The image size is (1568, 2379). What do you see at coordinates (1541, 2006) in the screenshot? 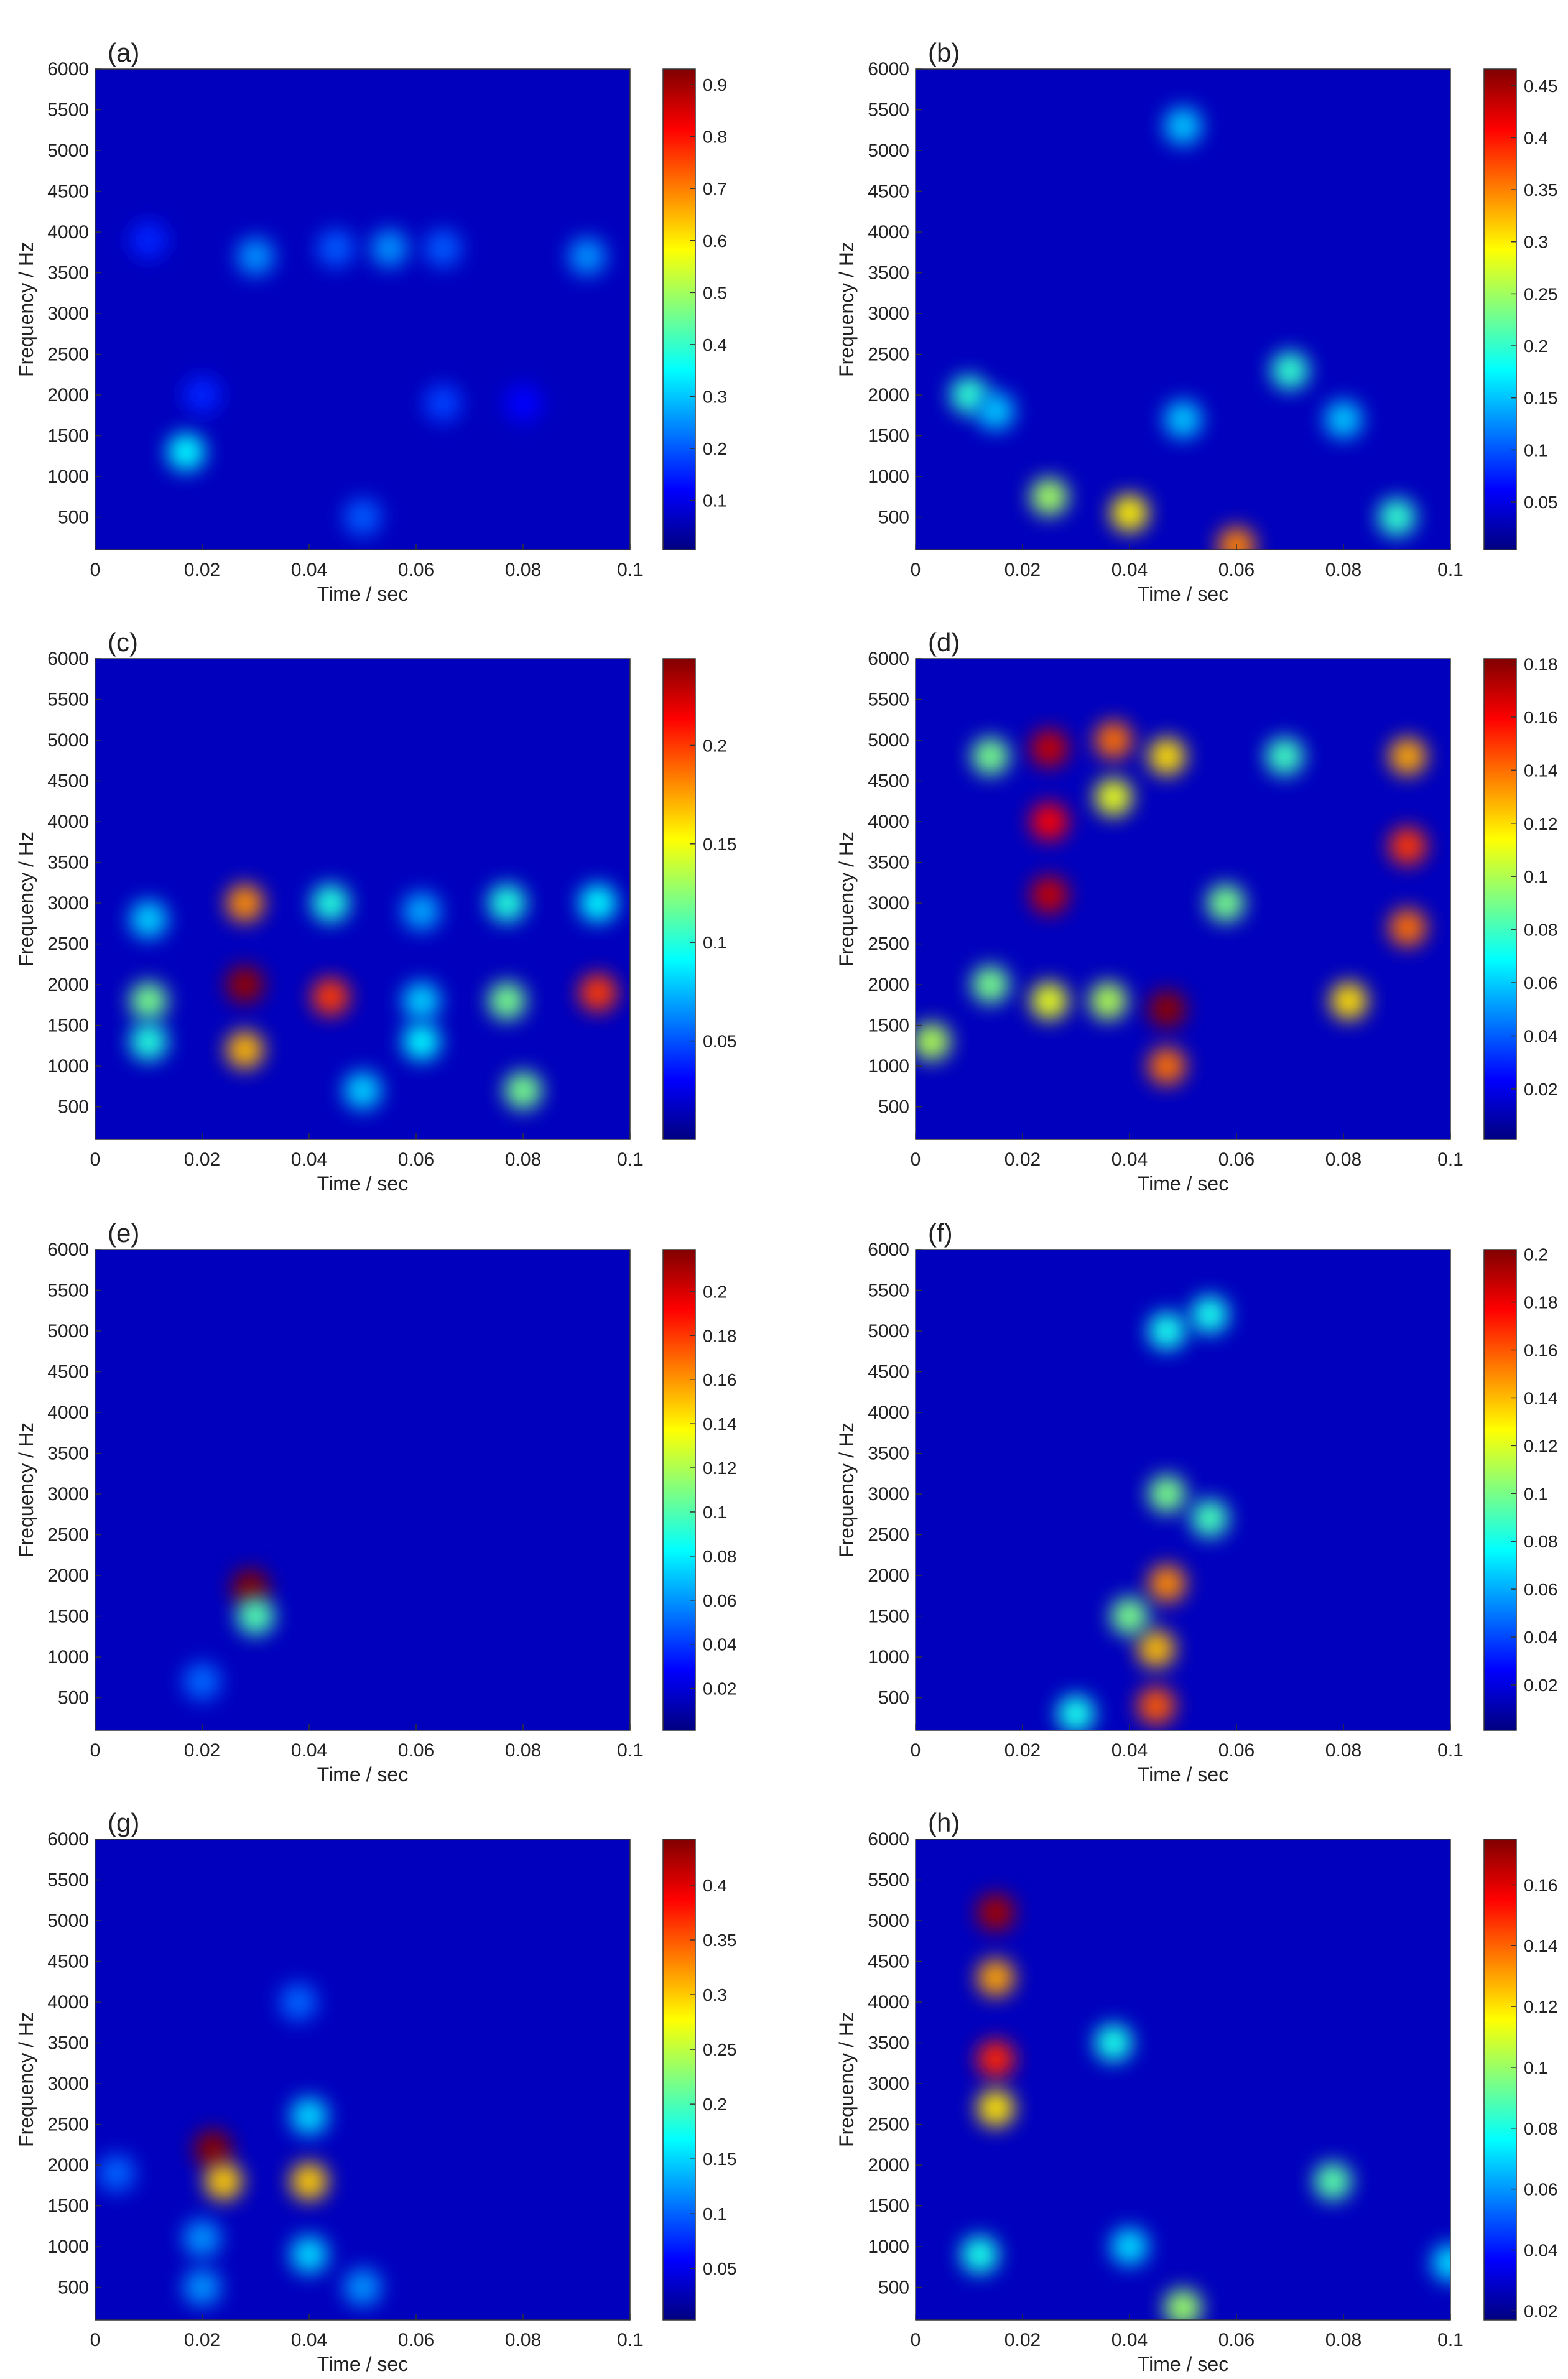
I see `colorbar-tick-label: 0.12` at bounding box center [1541, 2006].